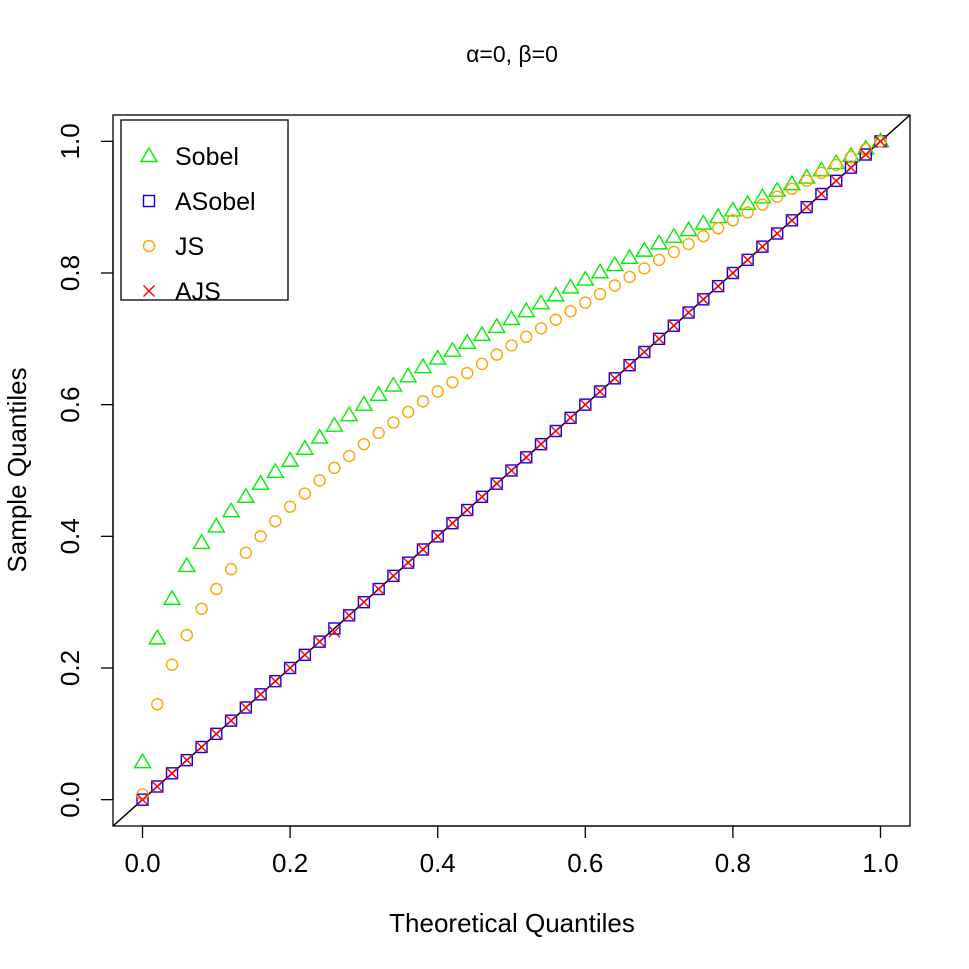  I want to click on x-tick-label: 0.0, so click(142, 863).